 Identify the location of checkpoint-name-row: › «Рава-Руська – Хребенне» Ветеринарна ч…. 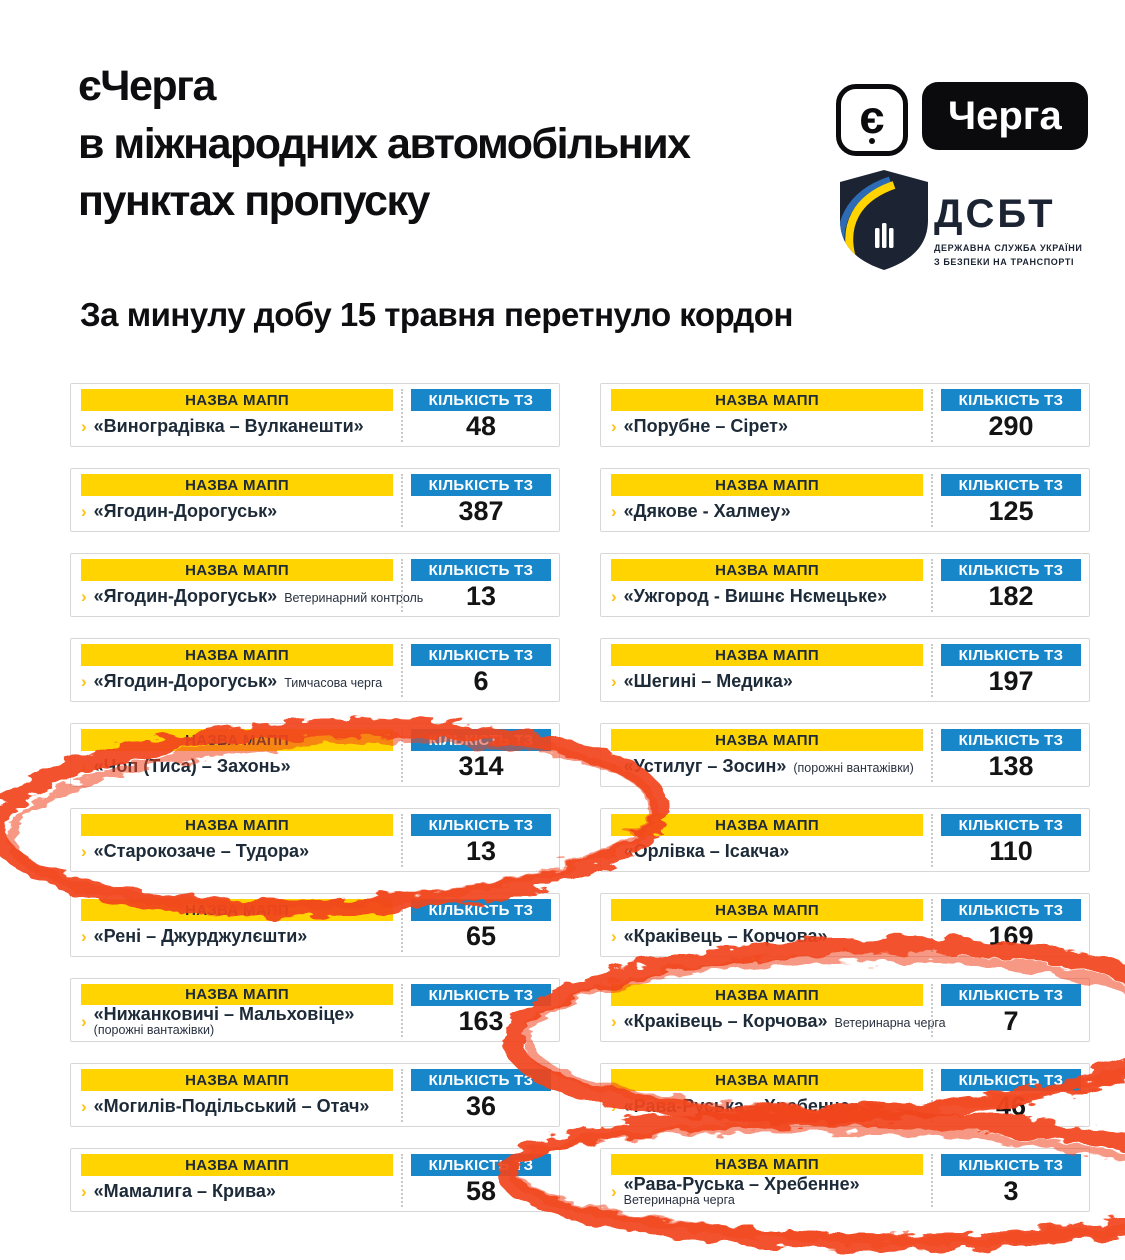
(767, 1191).